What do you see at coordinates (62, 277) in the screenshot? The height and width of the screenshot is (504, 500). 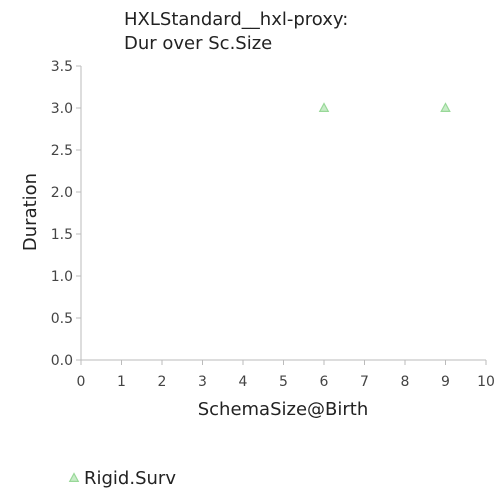 I see `y-tick-label: 1.0` at bounding box center [62, 277].